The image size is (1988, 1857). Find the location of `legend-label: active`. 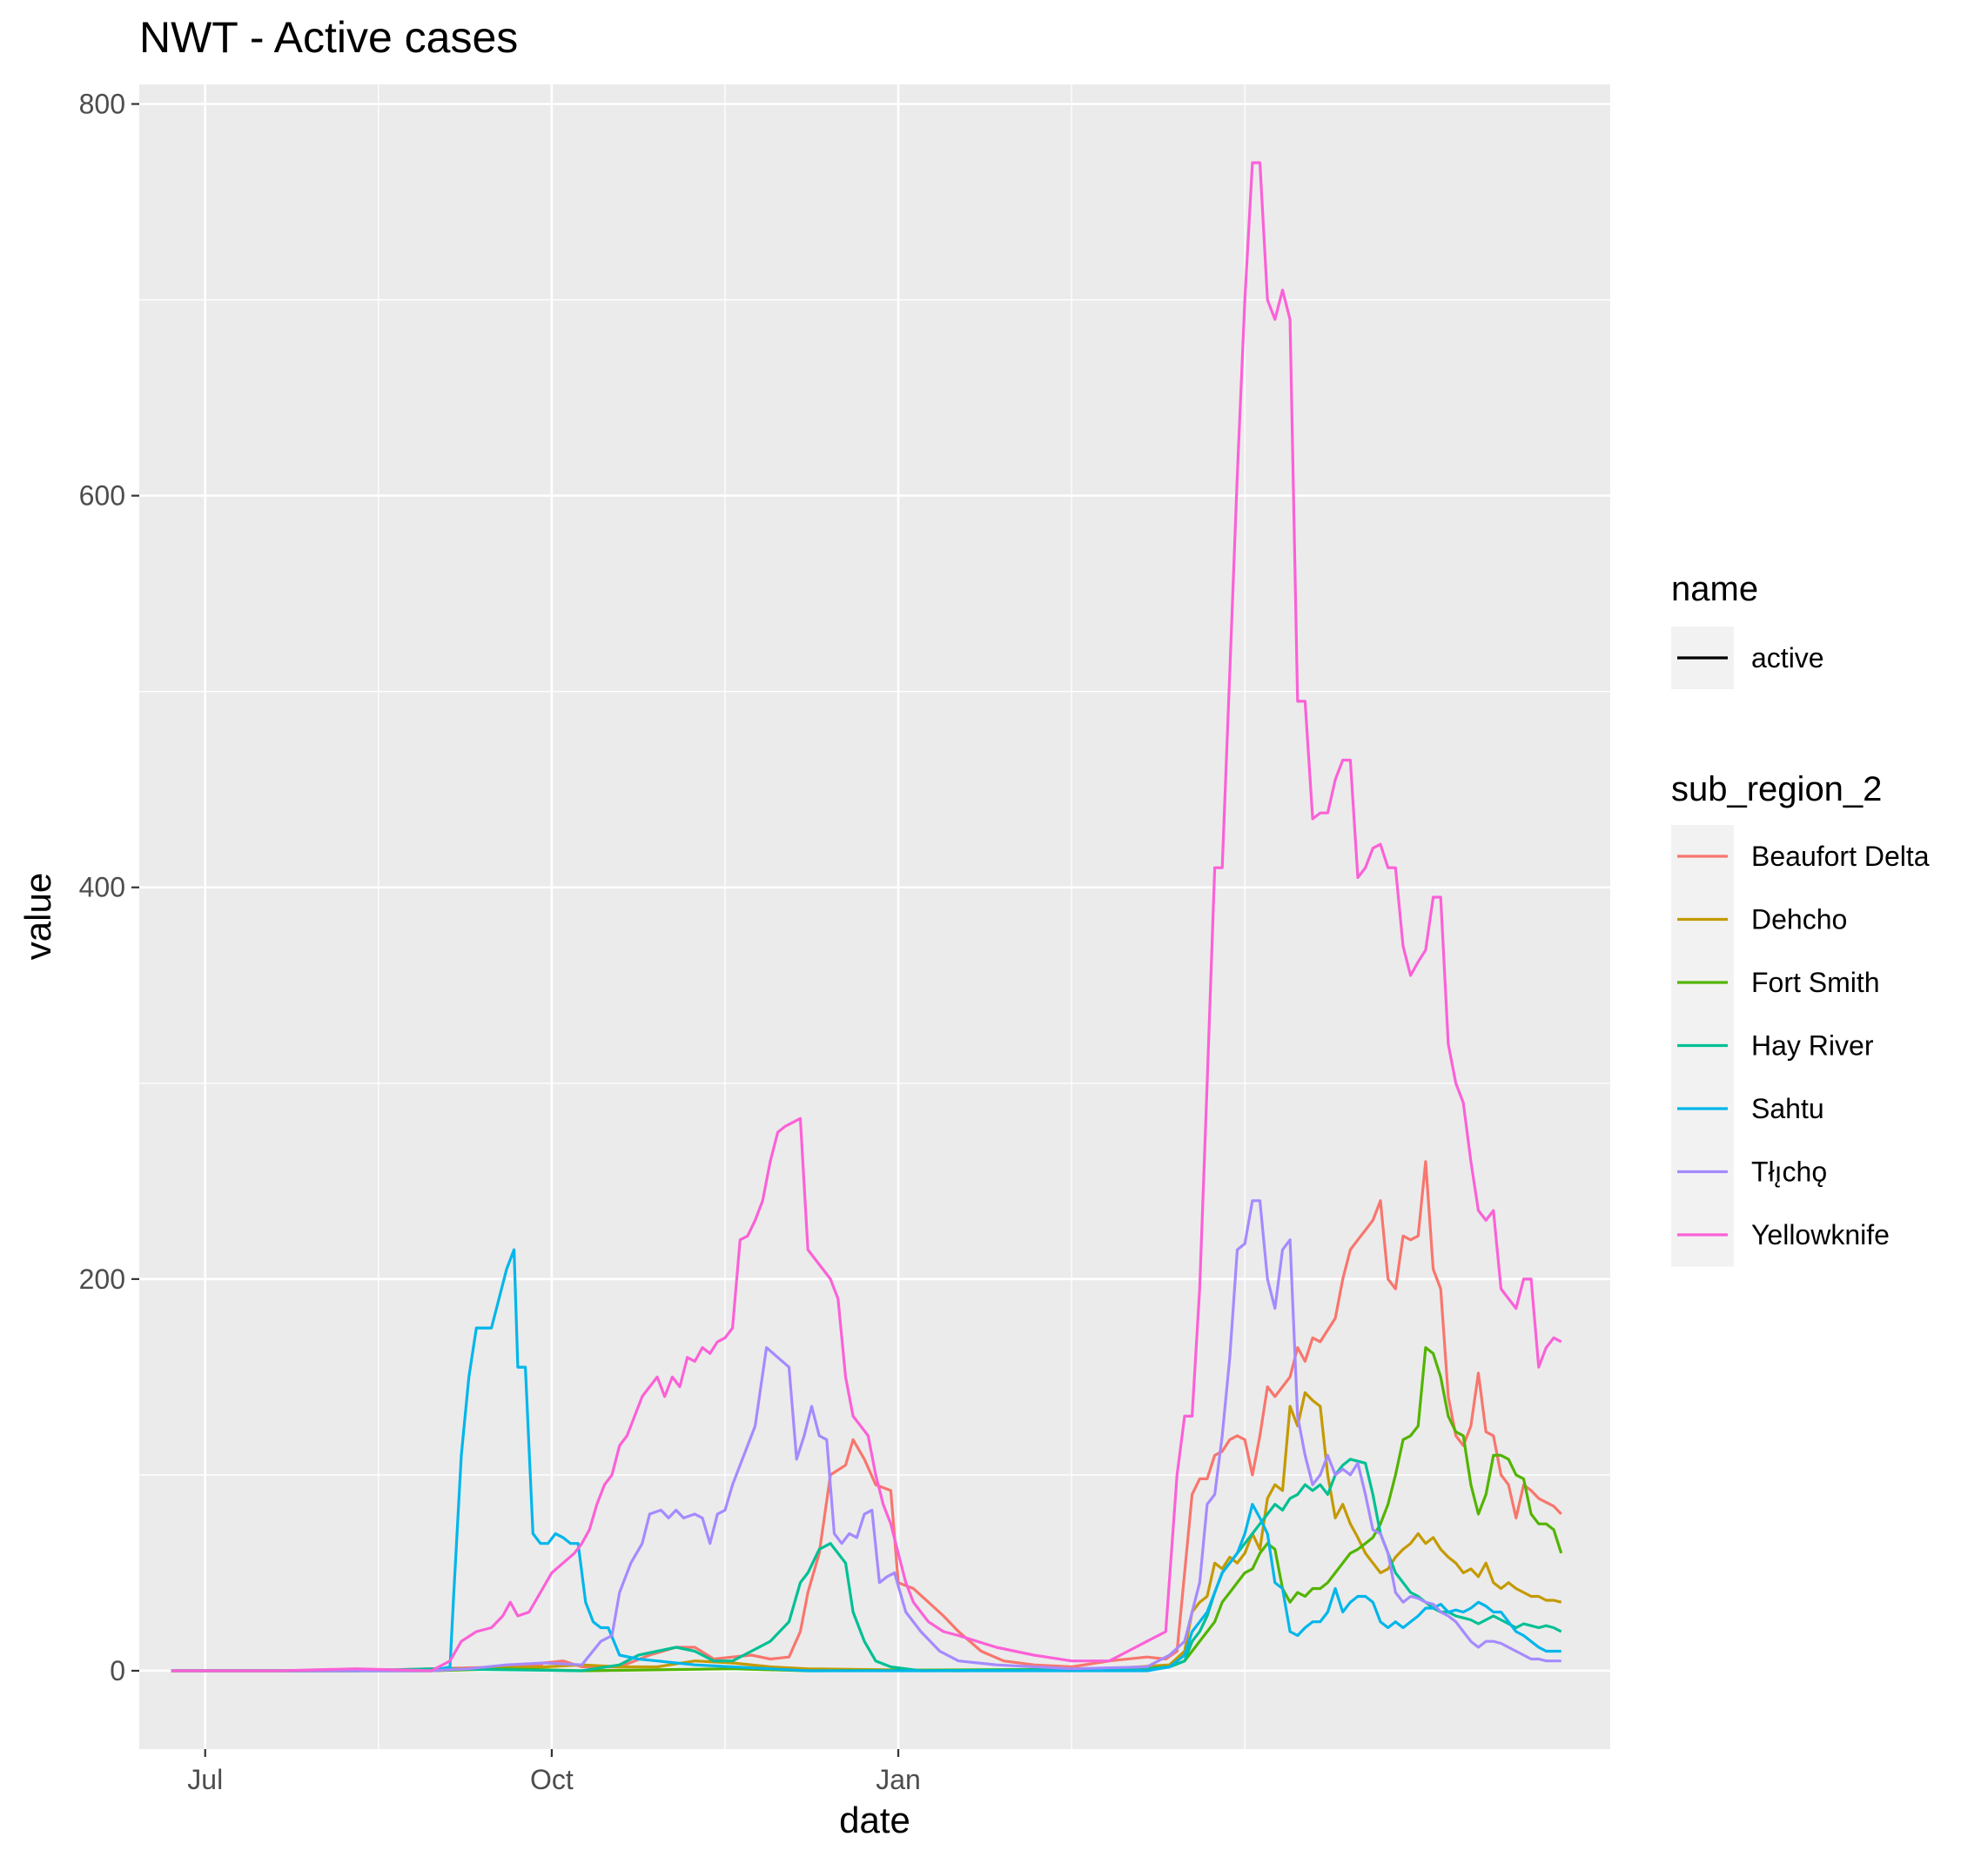

legend-label: active is located at coordinates (1787, 658).